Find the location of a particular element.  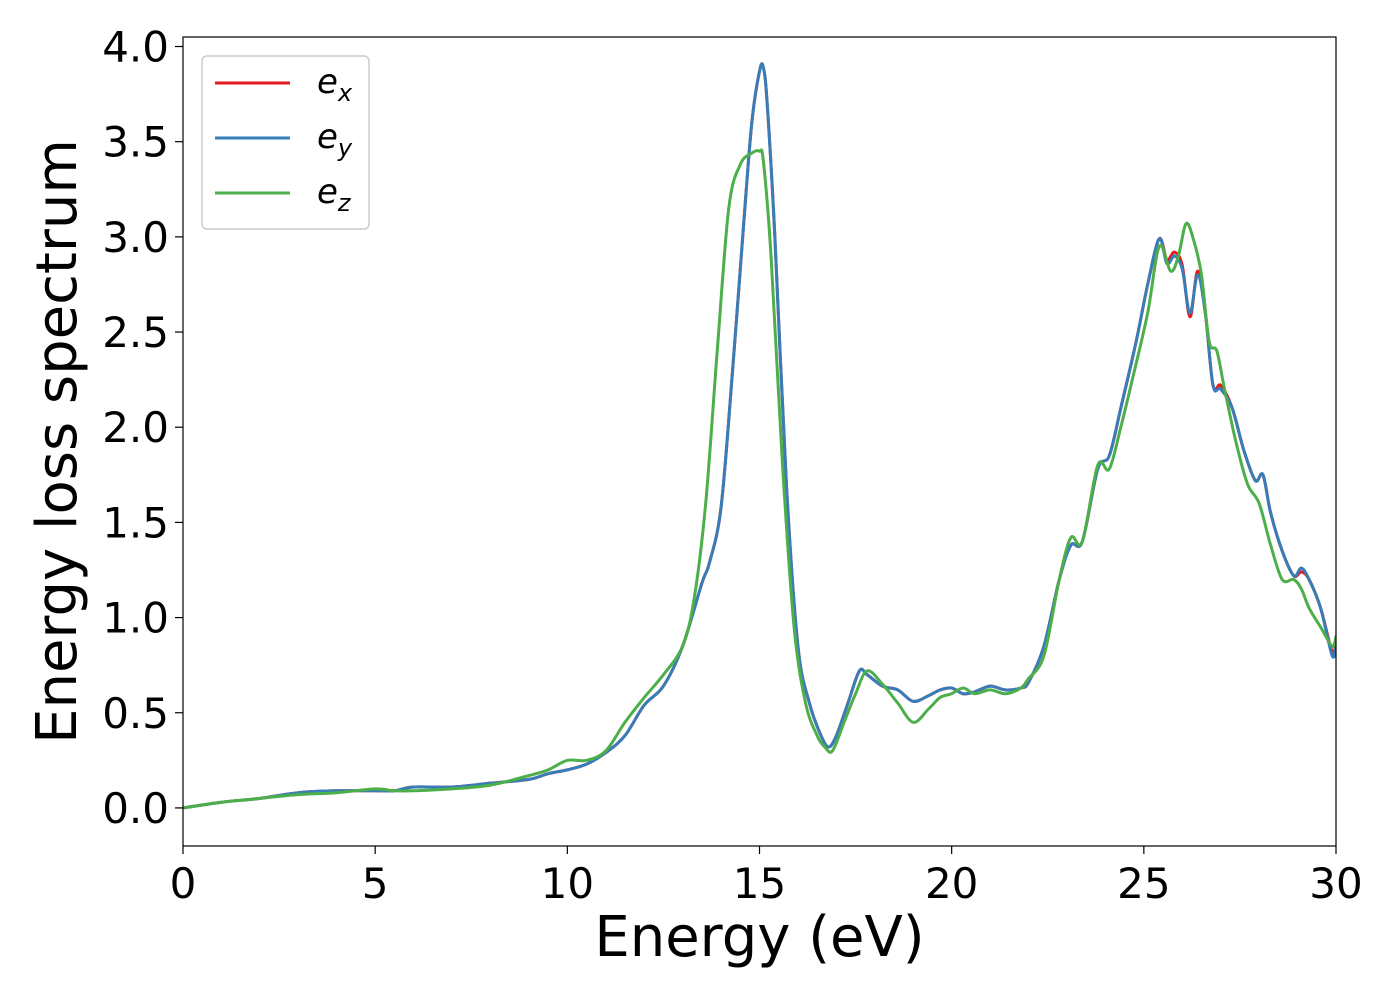

legend-label-z: ez is located at coordinates (334, 194).